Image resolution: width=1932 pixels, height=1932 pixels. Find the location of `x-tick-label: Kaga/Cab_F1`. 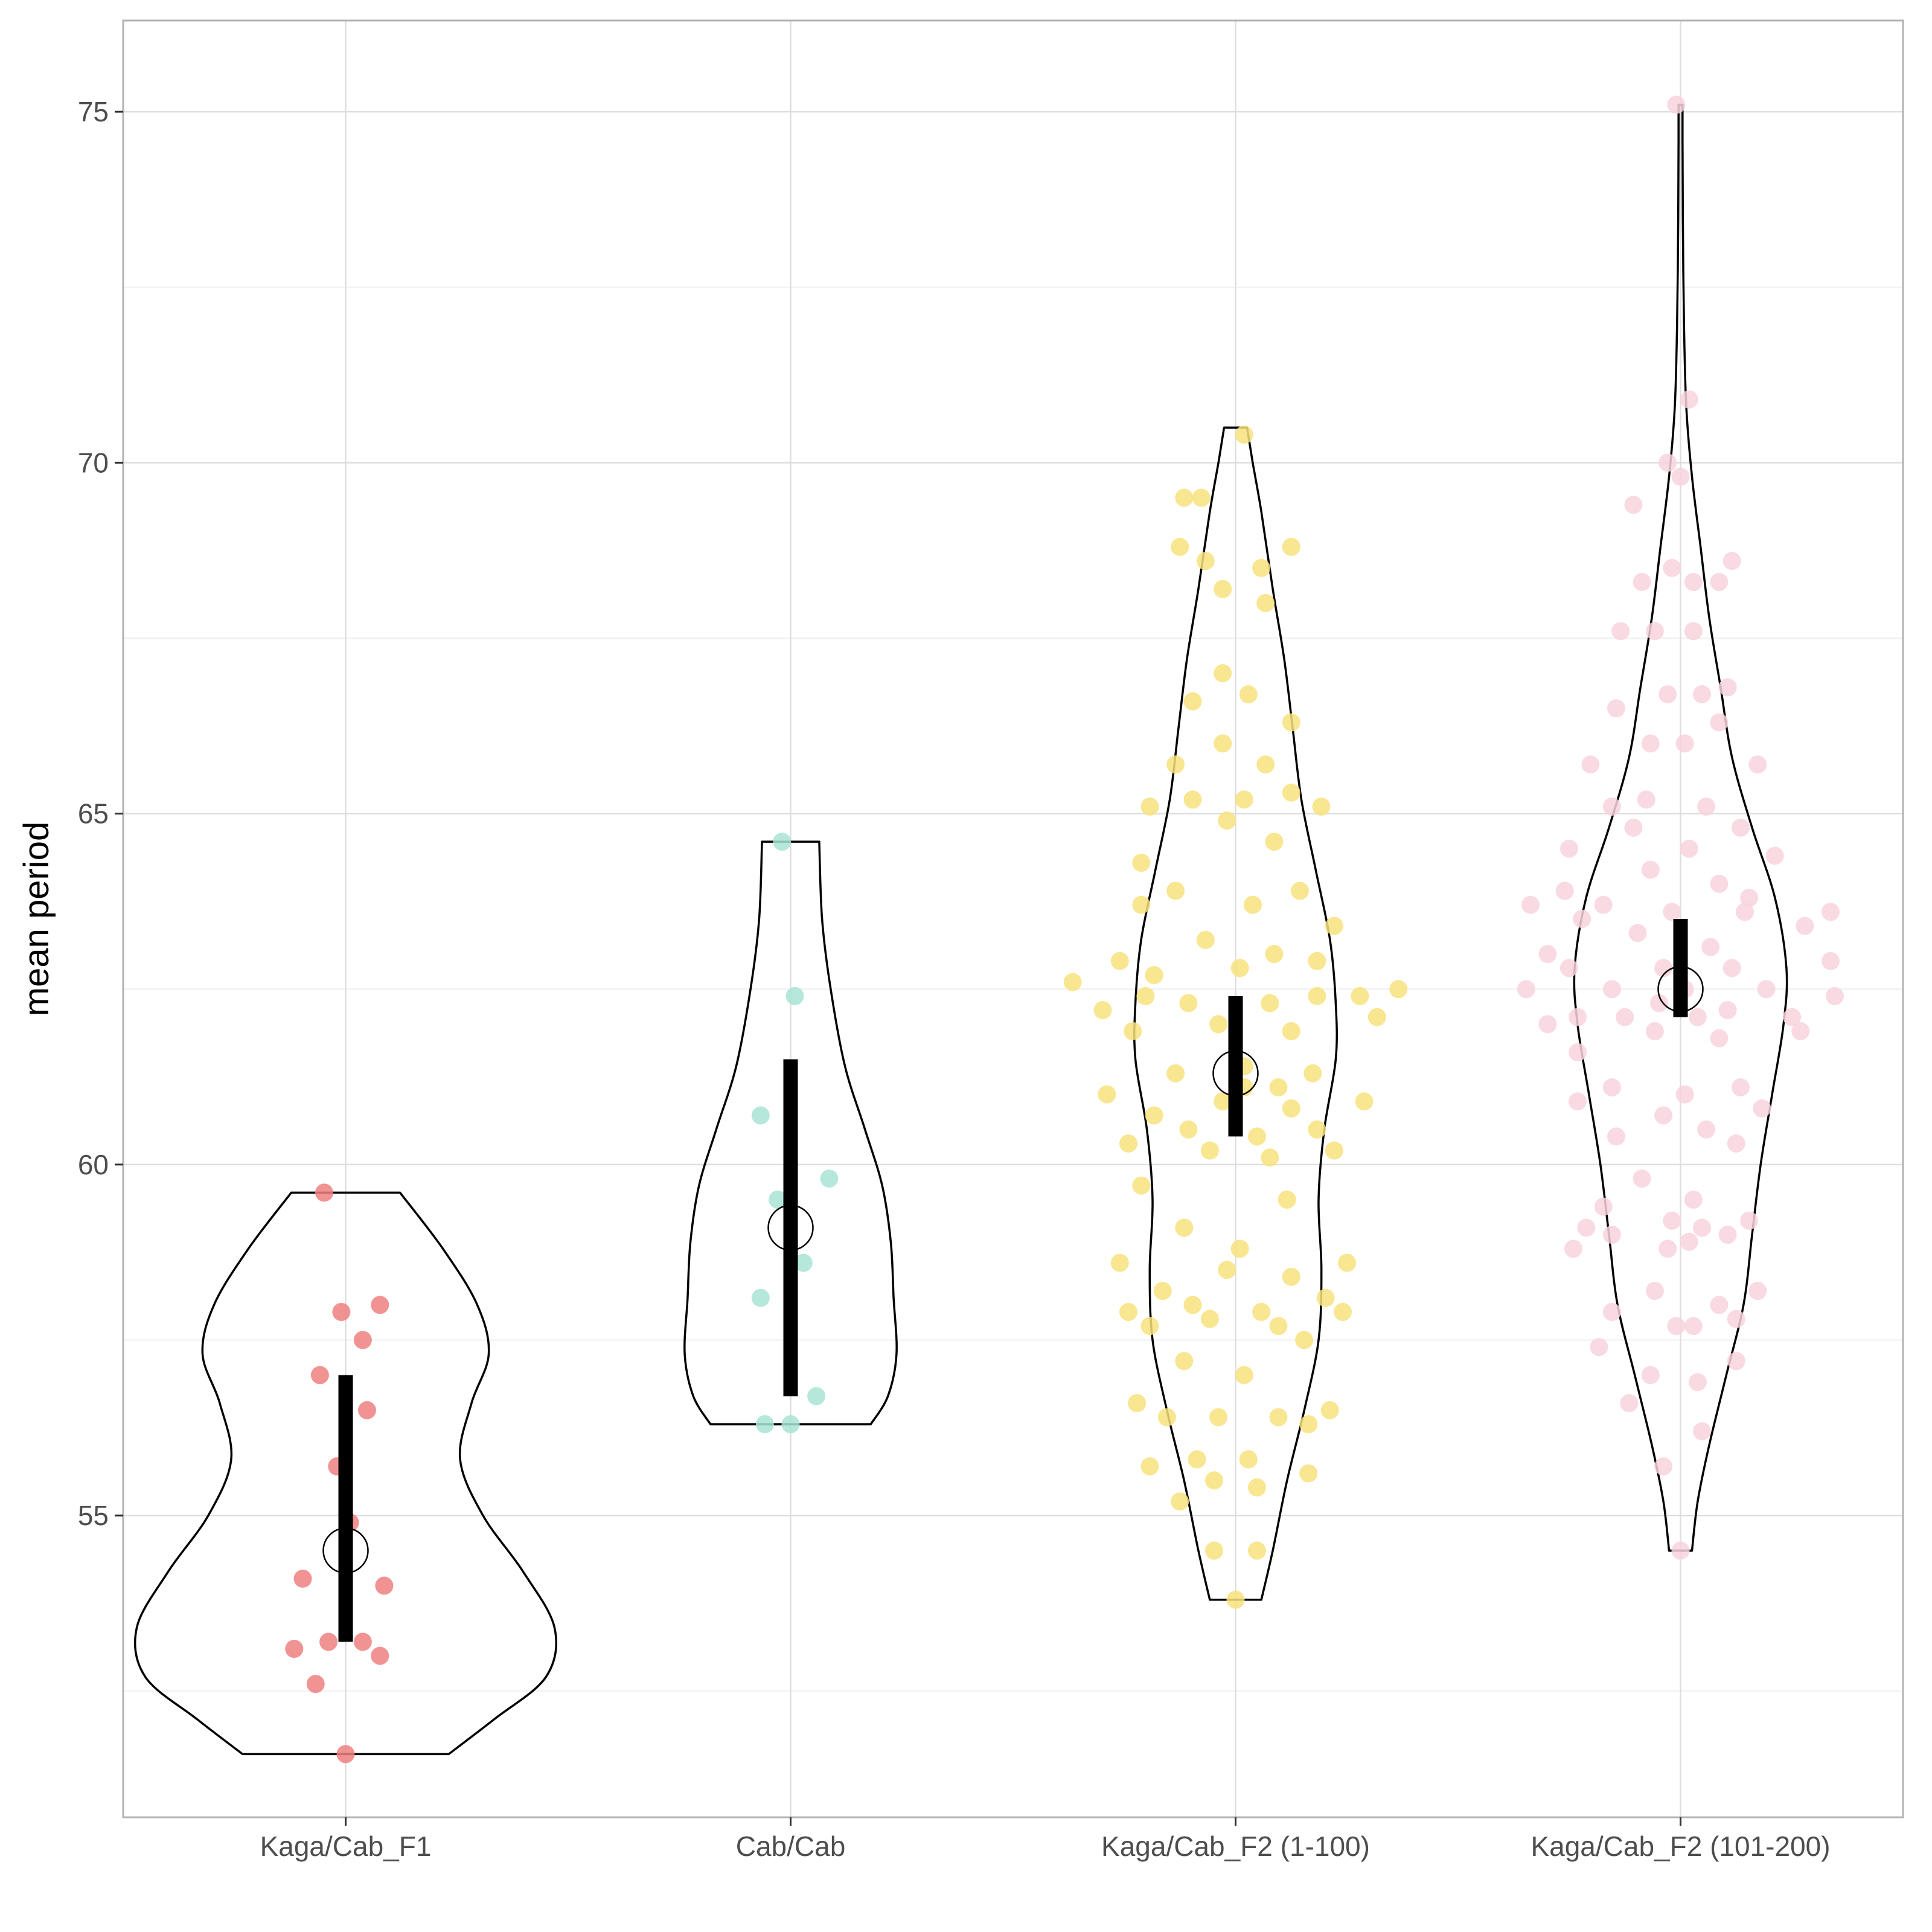

x-tick-label: Kaga/Cab_F1 is located at coordinates (346, 1847).